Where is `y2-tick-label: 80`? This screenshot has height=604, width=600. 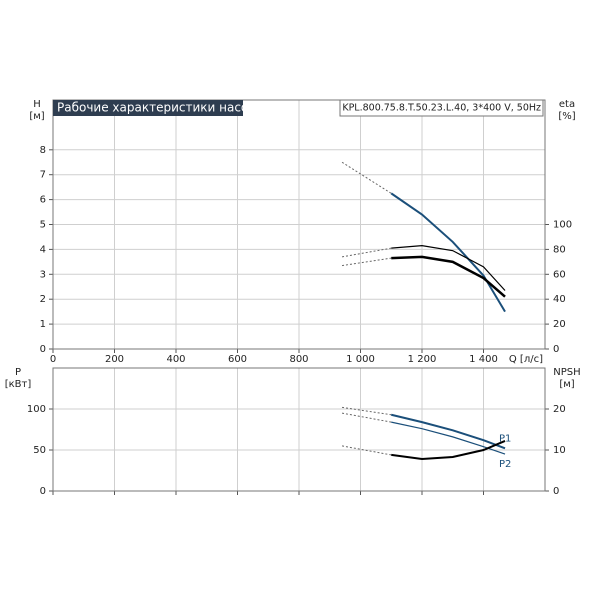
y2-tick-label: 80 is located at coordinates (559, 249).